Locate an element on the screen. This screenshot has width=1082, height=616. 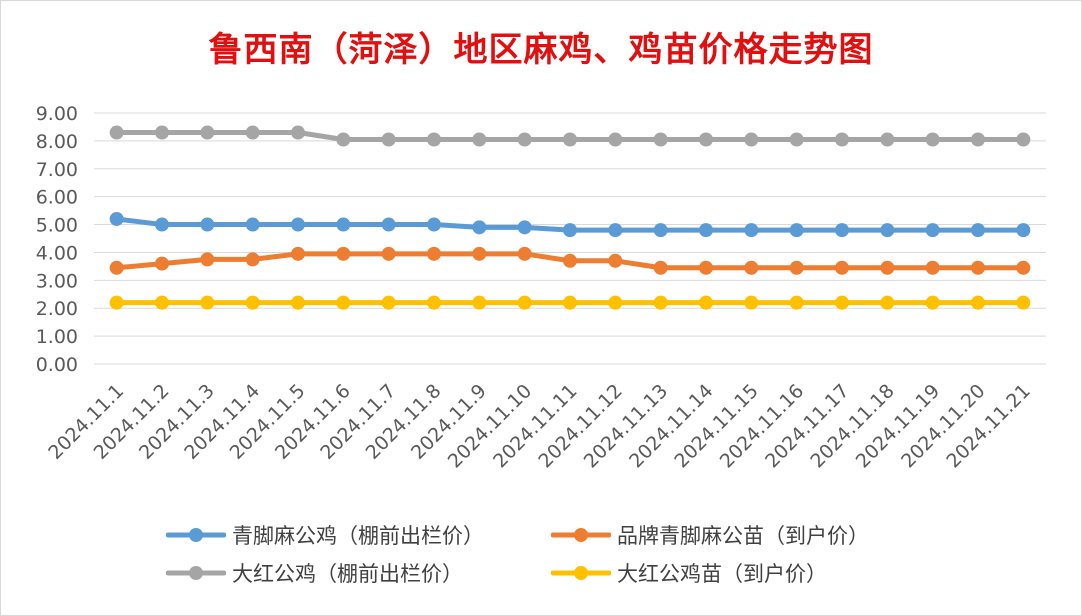
legend-label: 大红公鸡（棚前出栏价） is located at coordinates (347, 574).